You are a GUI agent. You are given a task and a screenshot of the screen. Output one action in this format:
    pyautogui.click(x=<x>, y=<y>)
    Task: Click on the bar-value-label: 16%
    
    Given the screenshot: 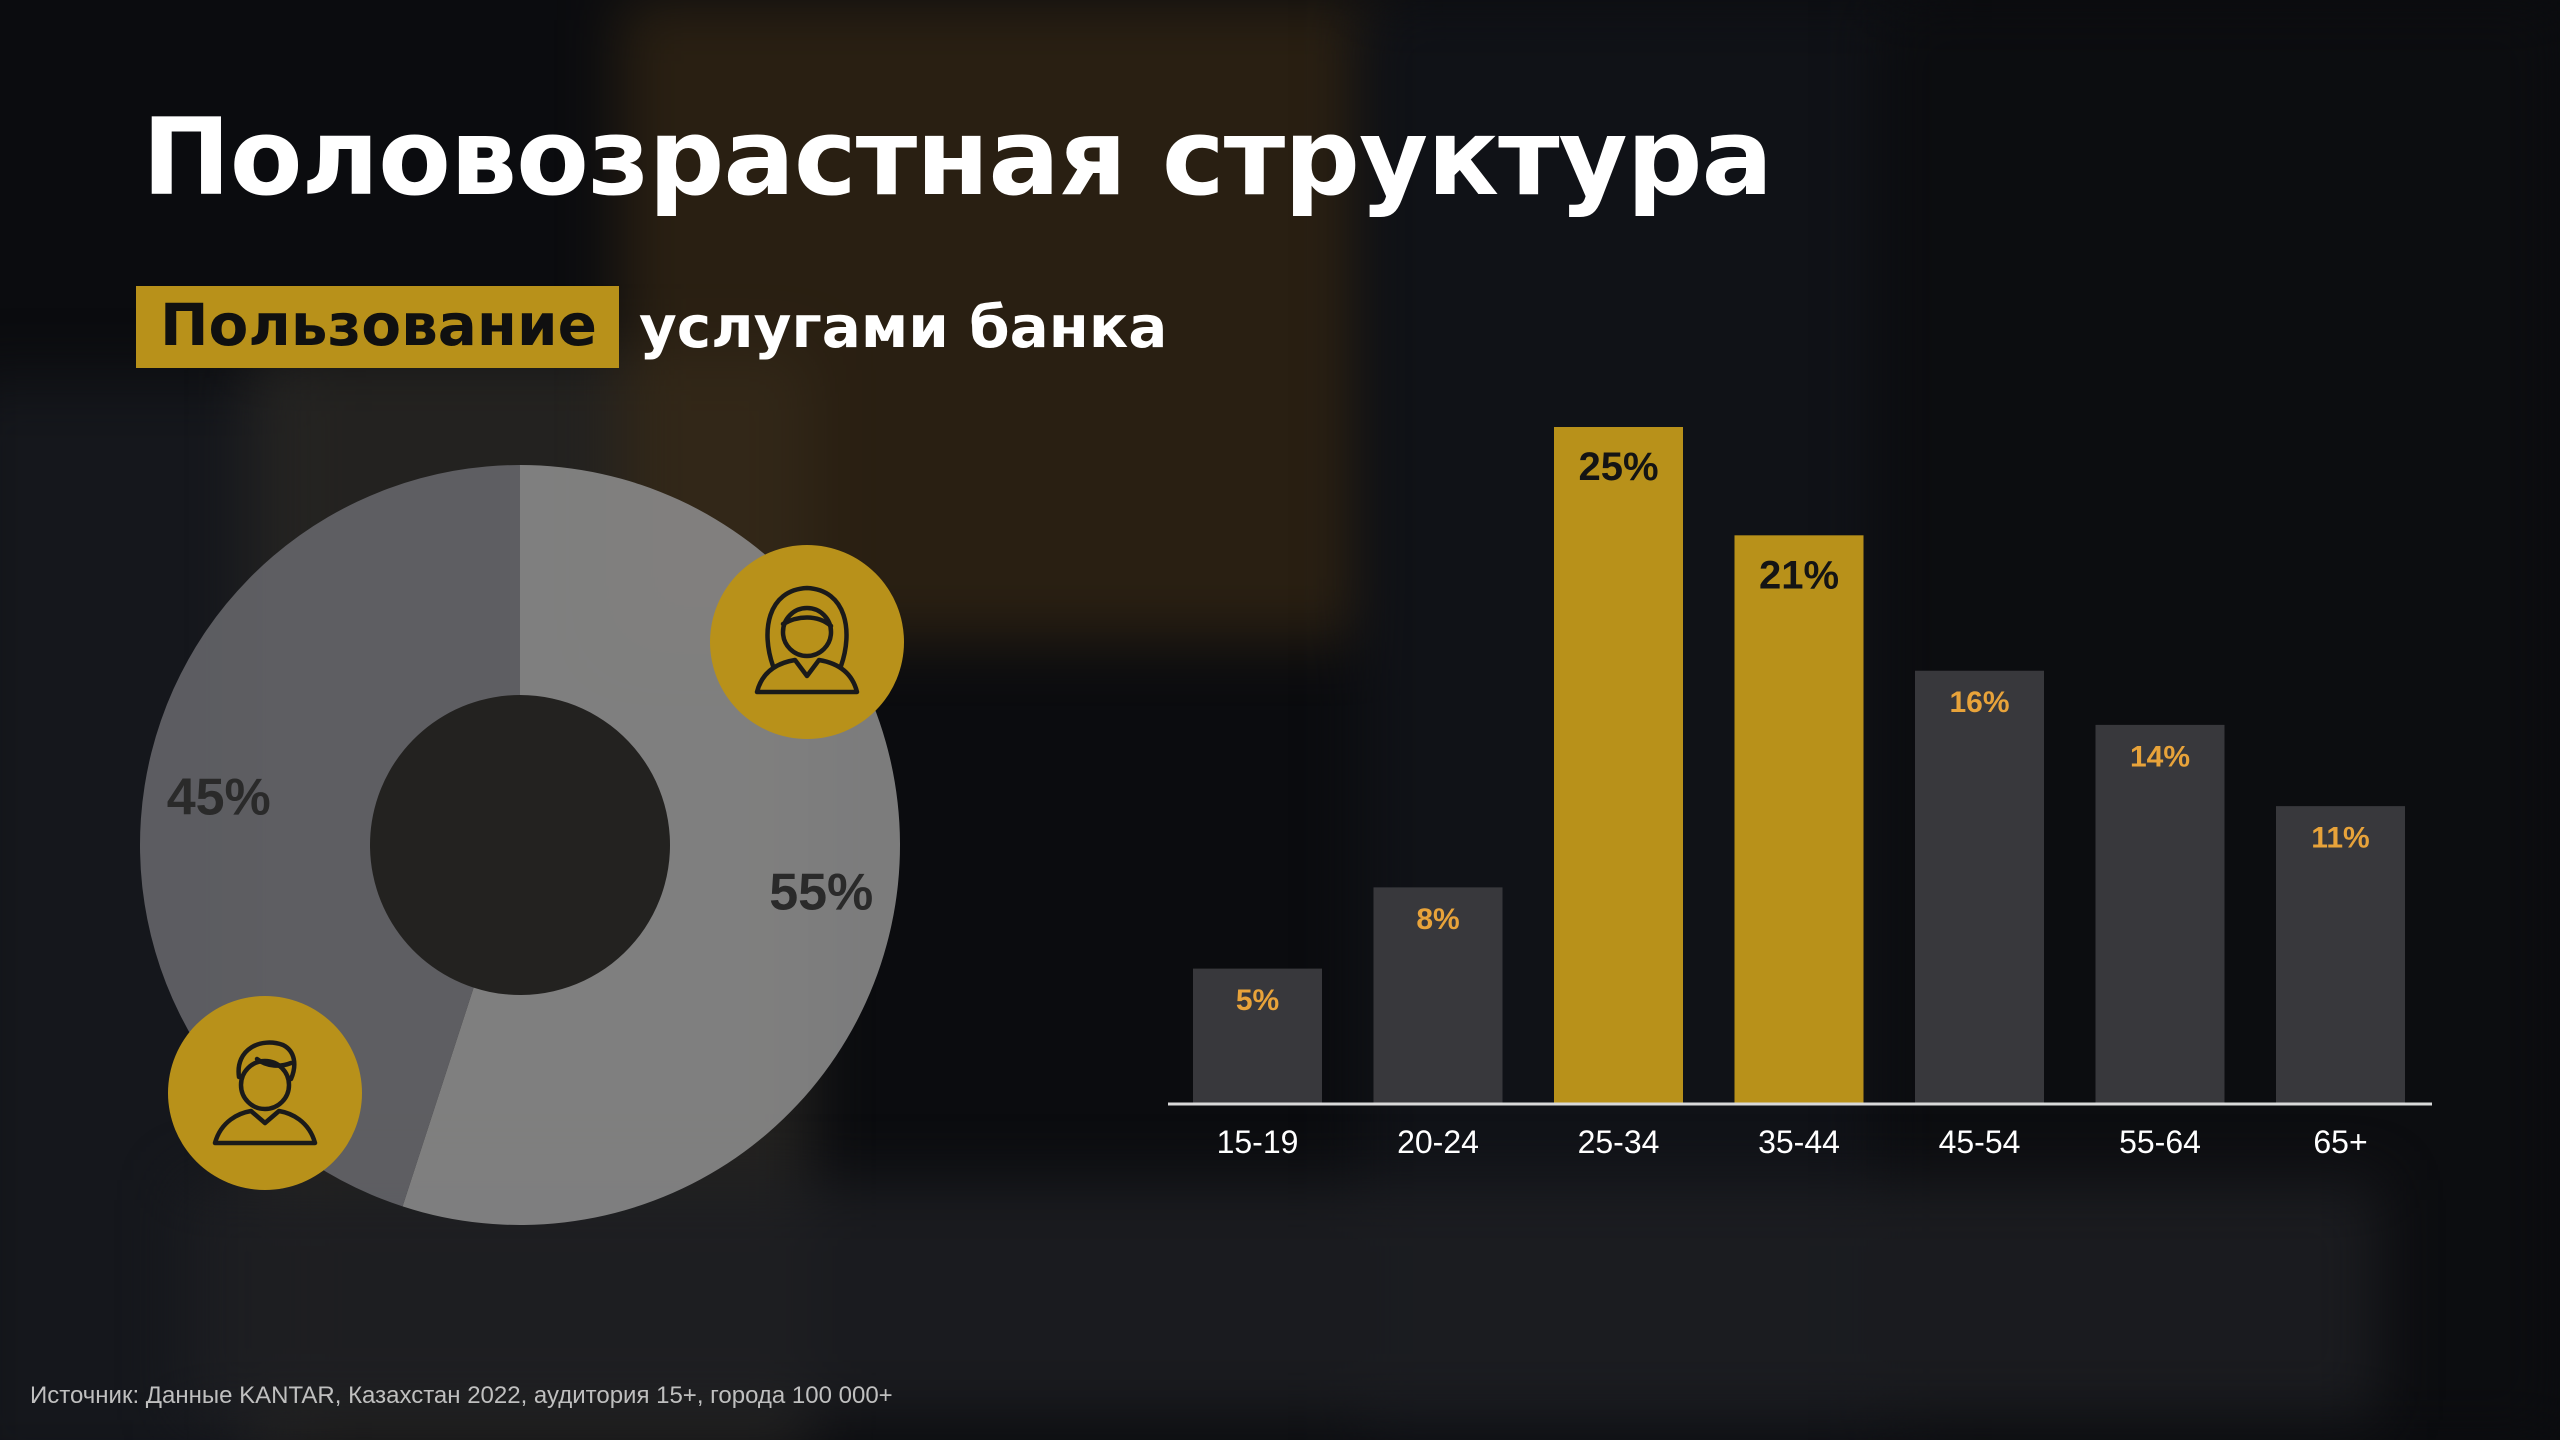 What is the action you would take?
    pyautogui.click(x=1979, y=702)
    